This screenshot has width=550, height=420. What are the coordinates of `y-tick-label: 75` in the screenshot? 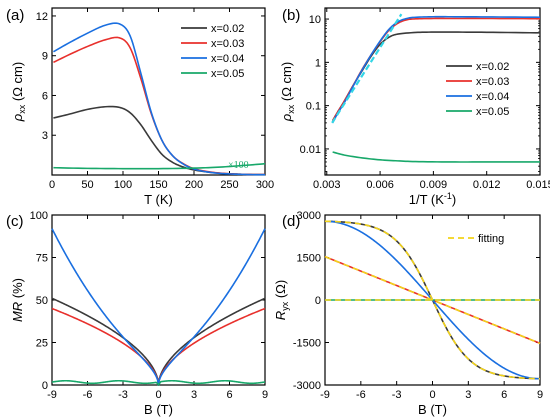 It's located at (42, 259).